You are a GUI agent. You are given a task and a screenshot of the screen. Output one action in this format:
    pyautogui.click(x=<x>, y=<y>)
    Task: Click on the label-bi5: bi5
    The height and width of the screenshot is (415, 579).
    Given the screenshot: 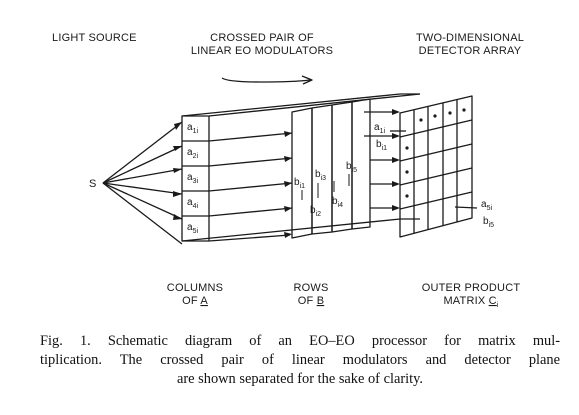 What is the action you would take?
    pyautogui.click(x=351, y=167)
    